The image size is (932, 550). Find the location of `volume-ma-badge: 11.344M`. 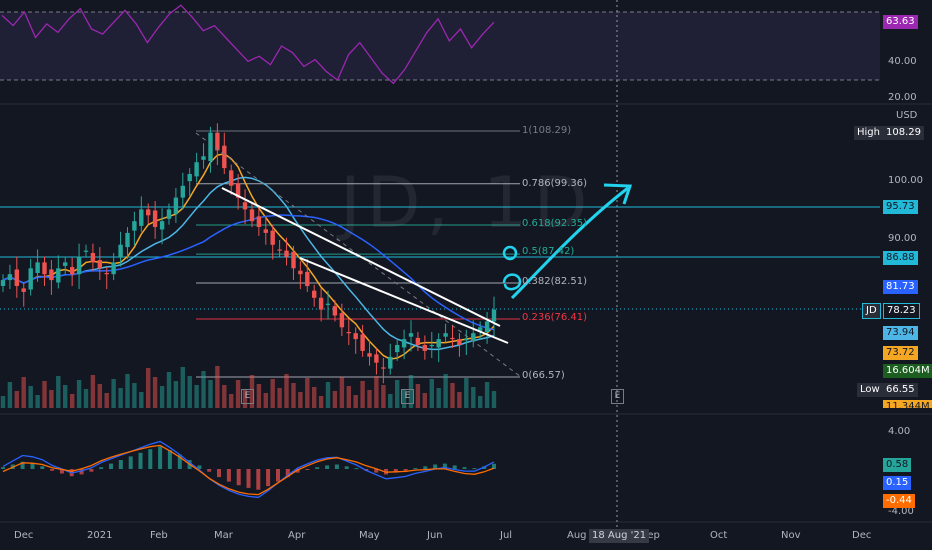

volume-ma-badge: 11.344M is located at coordinates (907, 404).